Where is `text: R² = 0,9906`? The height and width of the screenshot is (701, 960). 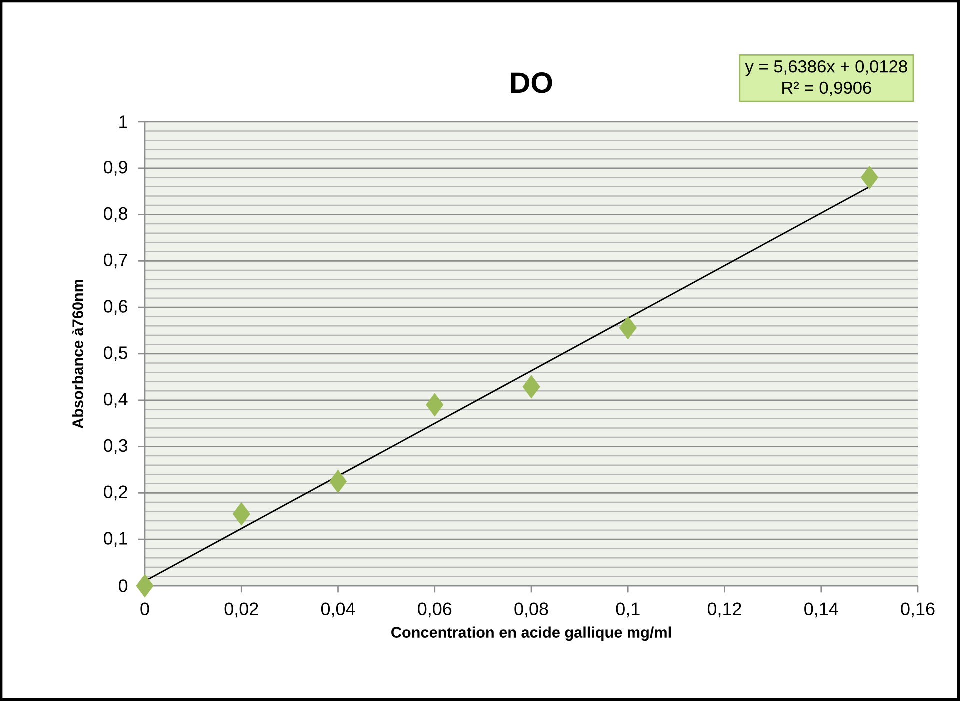
text: R² = 0,9906 is located at coordinates (827, 89).